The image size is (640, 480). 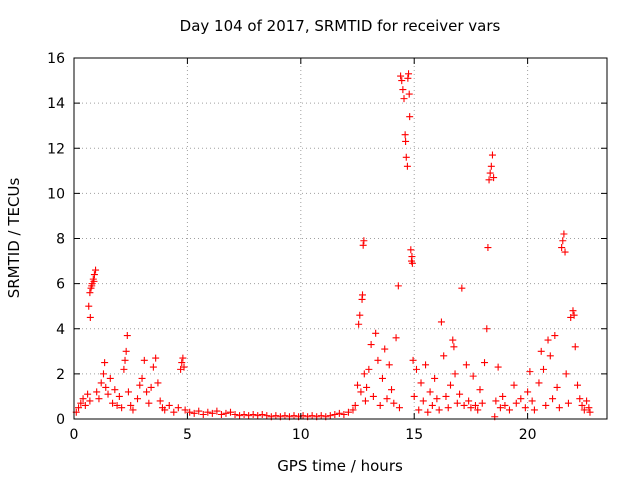 I want to click on y-axis-label: SRMTID / TECUs, so click(x=14, y=238).